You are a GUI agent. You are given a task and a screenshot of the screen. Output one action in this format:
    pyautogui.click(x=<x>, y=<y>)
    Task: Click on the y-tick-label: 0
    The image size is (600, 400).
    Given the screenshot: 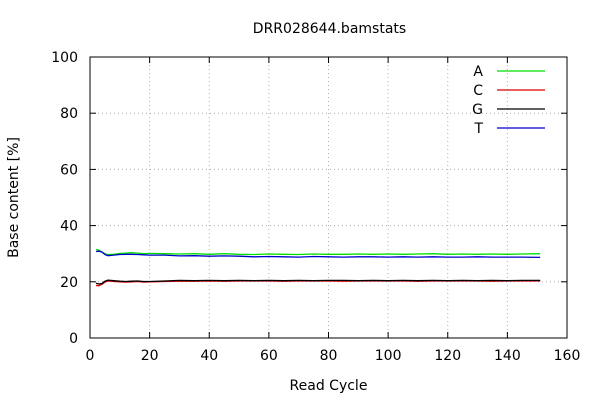 What is the action you would take?
    pyautogui.click(x=73, y=339)
    